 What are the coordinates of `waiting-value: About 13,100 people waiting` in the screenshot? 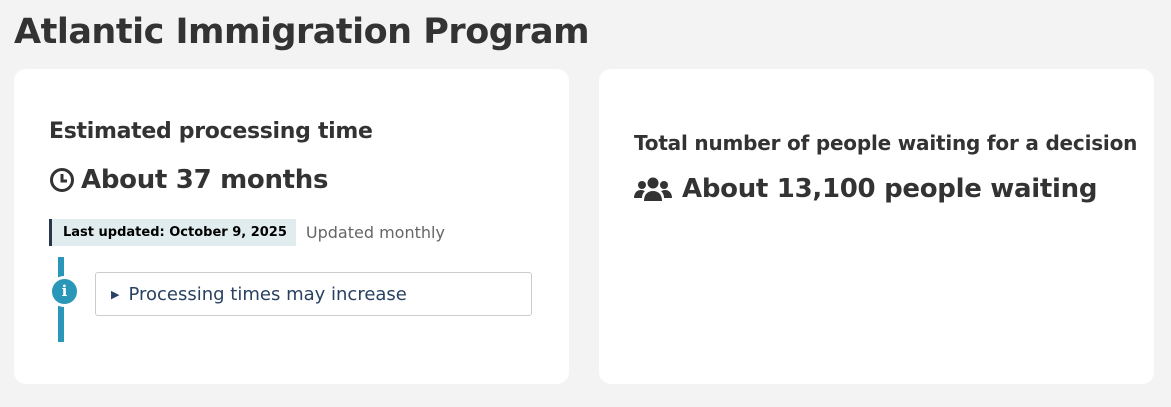 It's located at (890, 189).